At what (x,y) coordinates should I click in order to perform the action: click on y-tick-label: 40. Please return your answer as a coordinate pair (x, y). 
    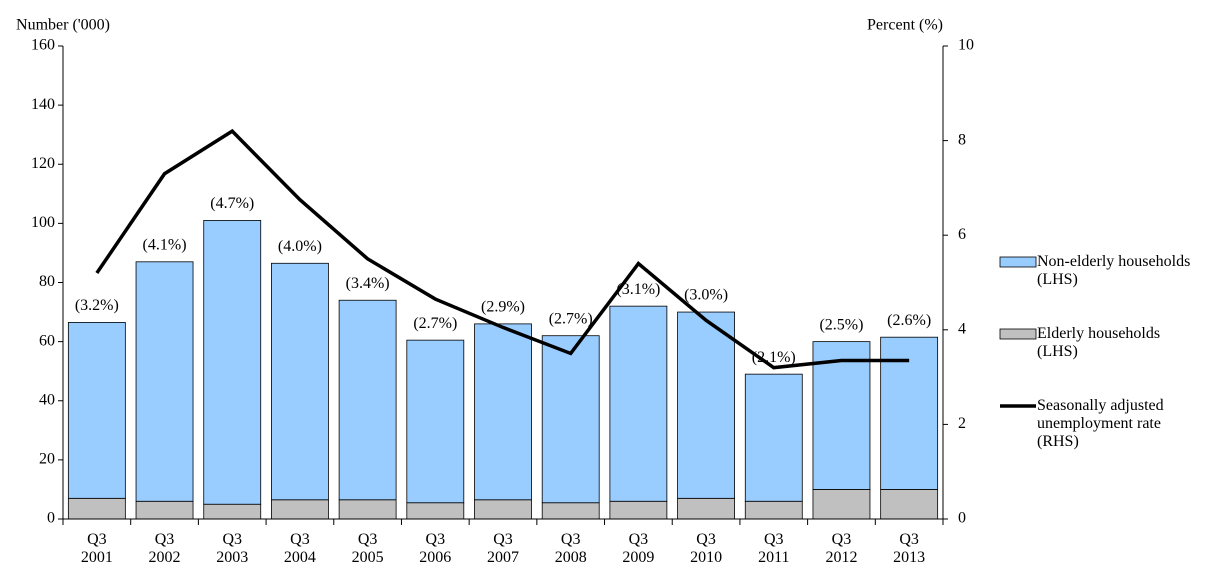
    Looking at the image, I should click on (47, 399).